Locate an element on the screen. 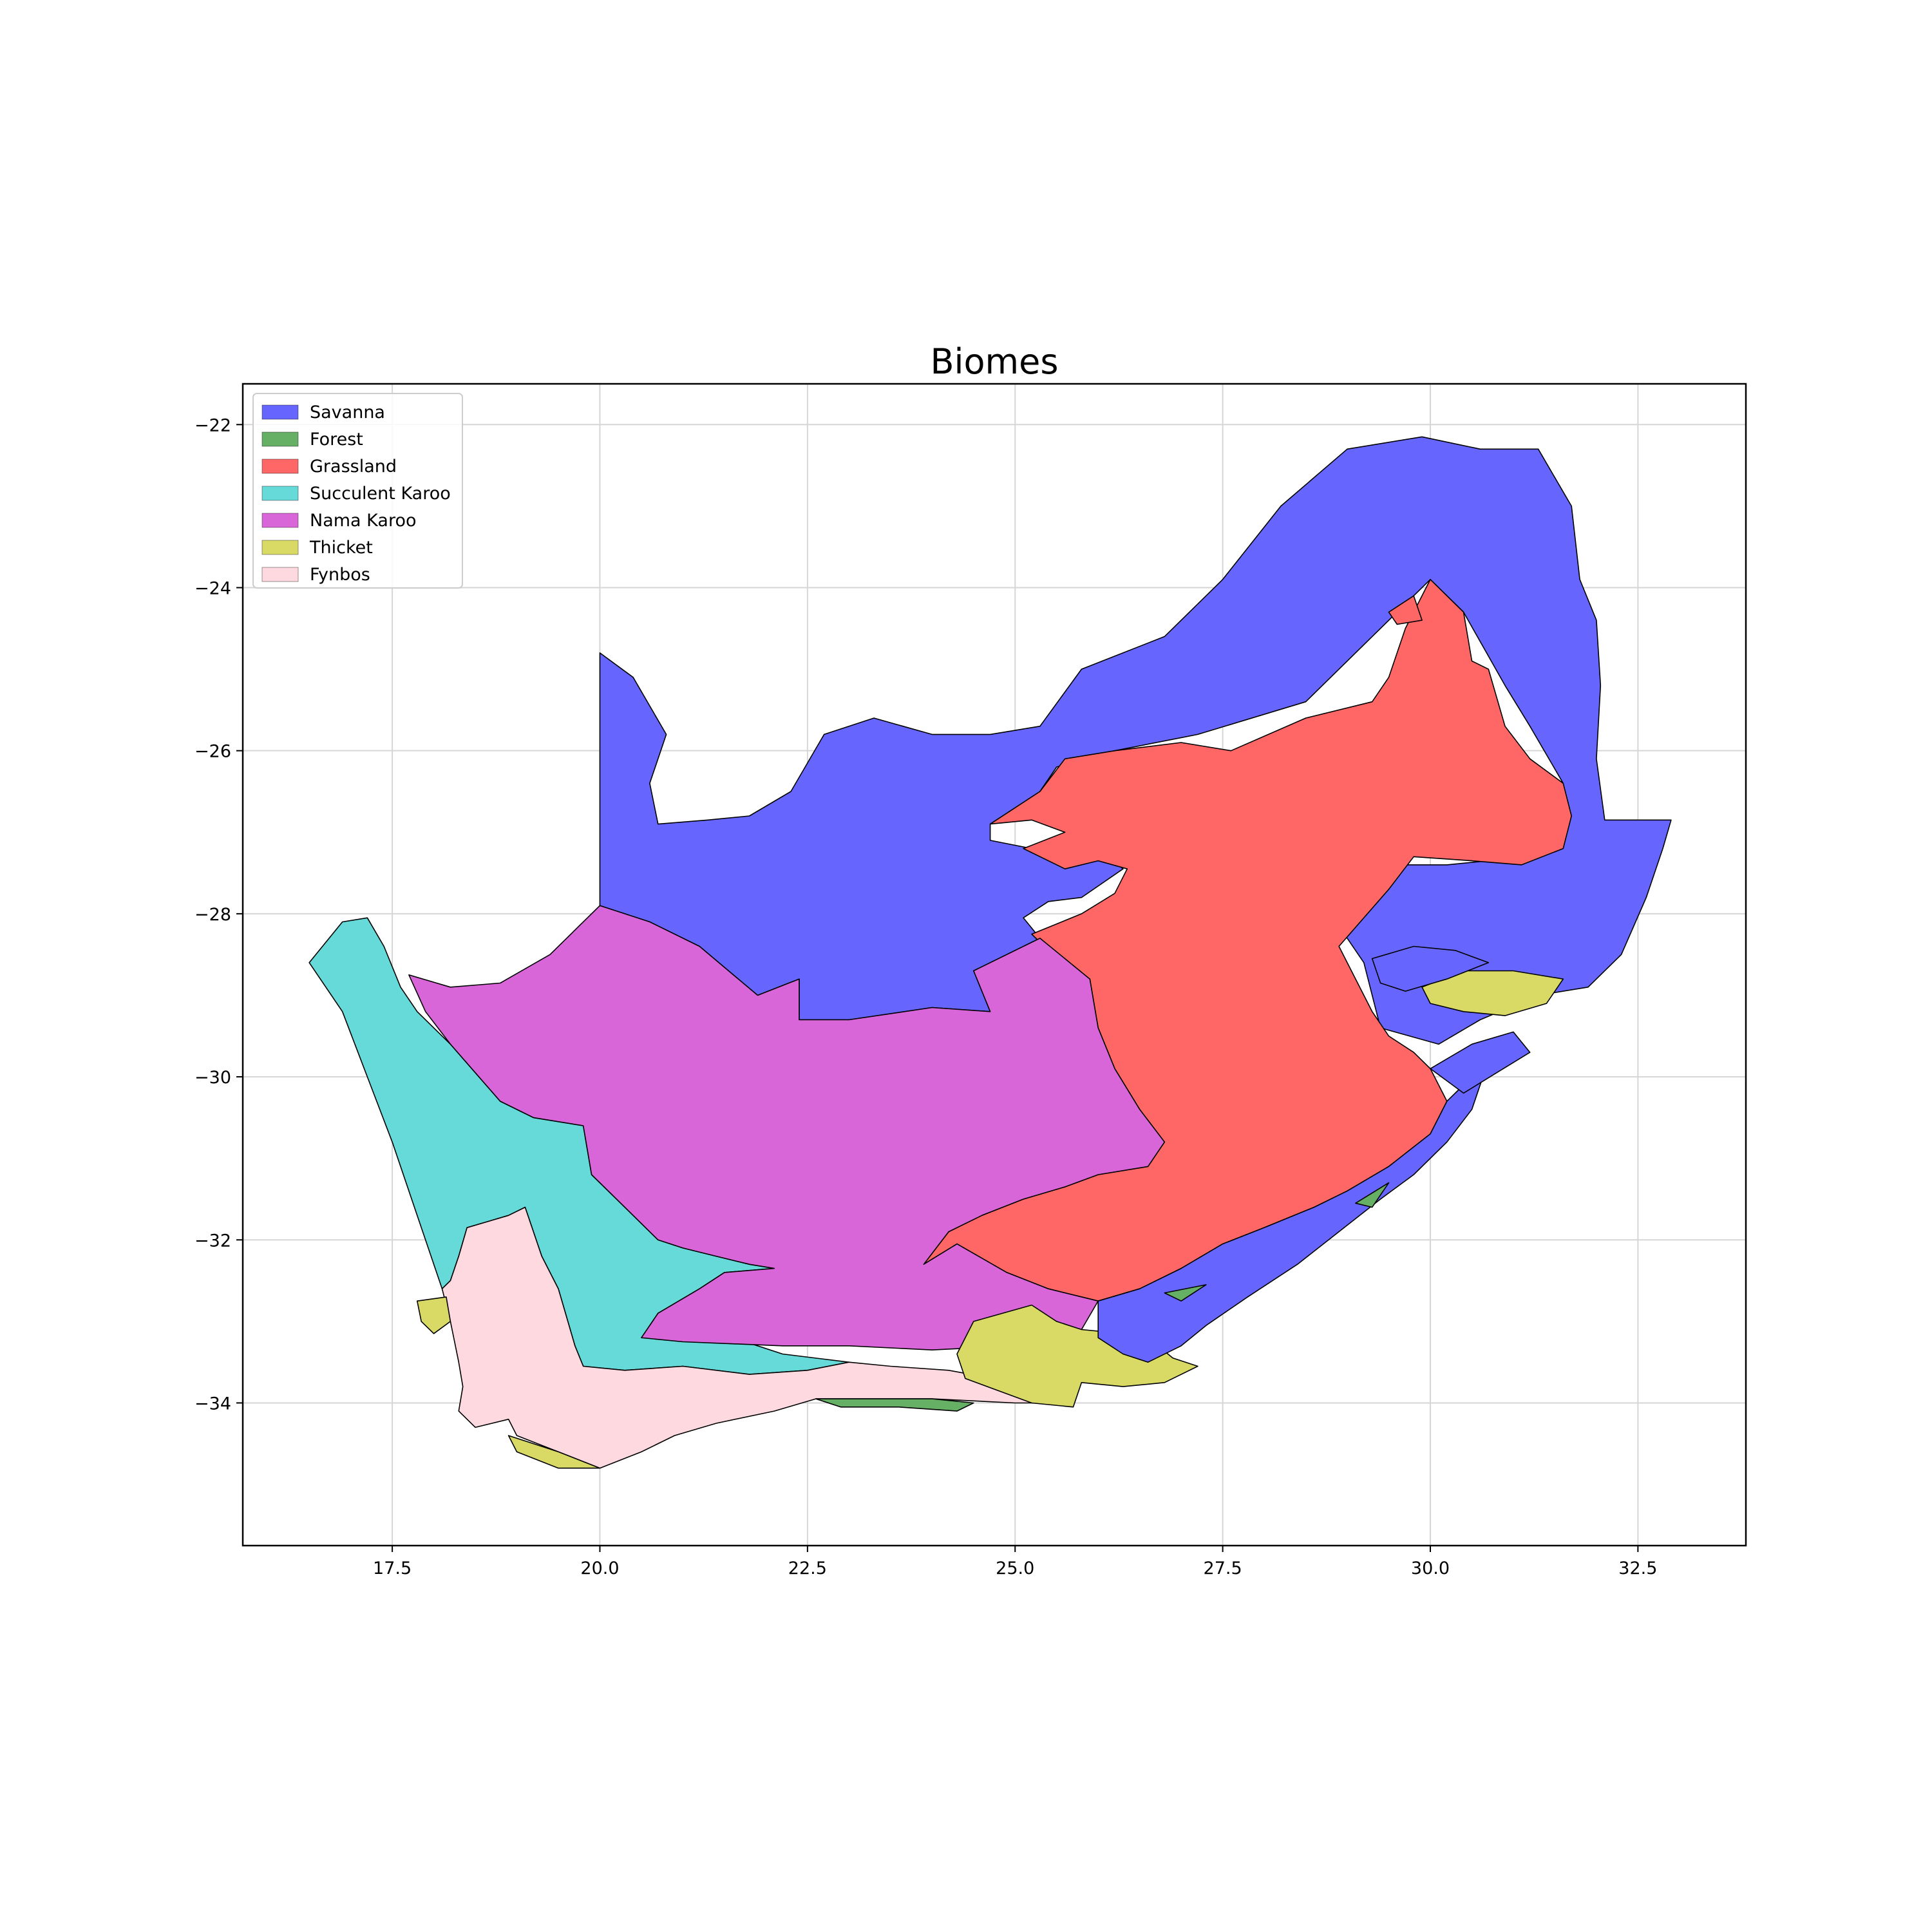 The height and width of the screenshot is (1932, 1932). x-tick-label: 27.5 is located at coordinates (1223, 1568).